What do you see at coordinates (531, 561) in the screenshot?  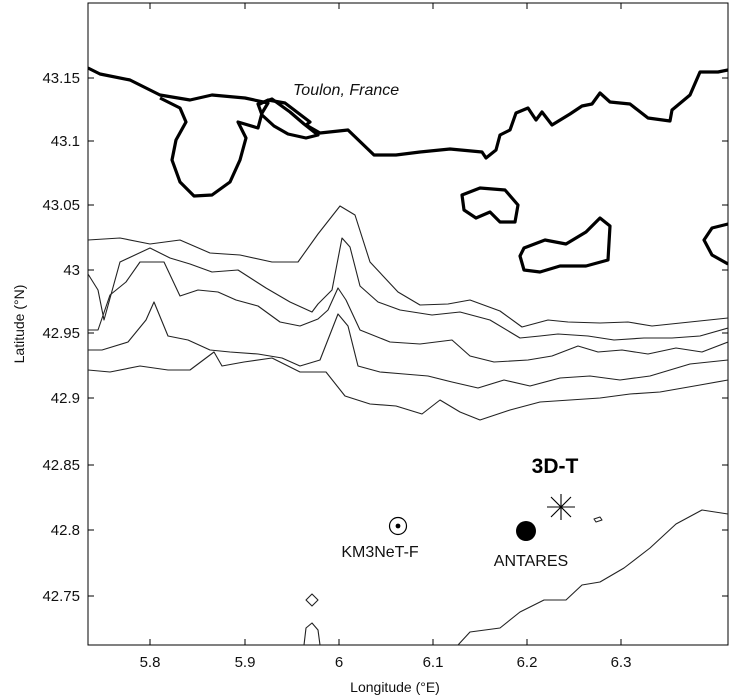 I see `site-label-antares: ANTARES` at bounding box center [531, 561].